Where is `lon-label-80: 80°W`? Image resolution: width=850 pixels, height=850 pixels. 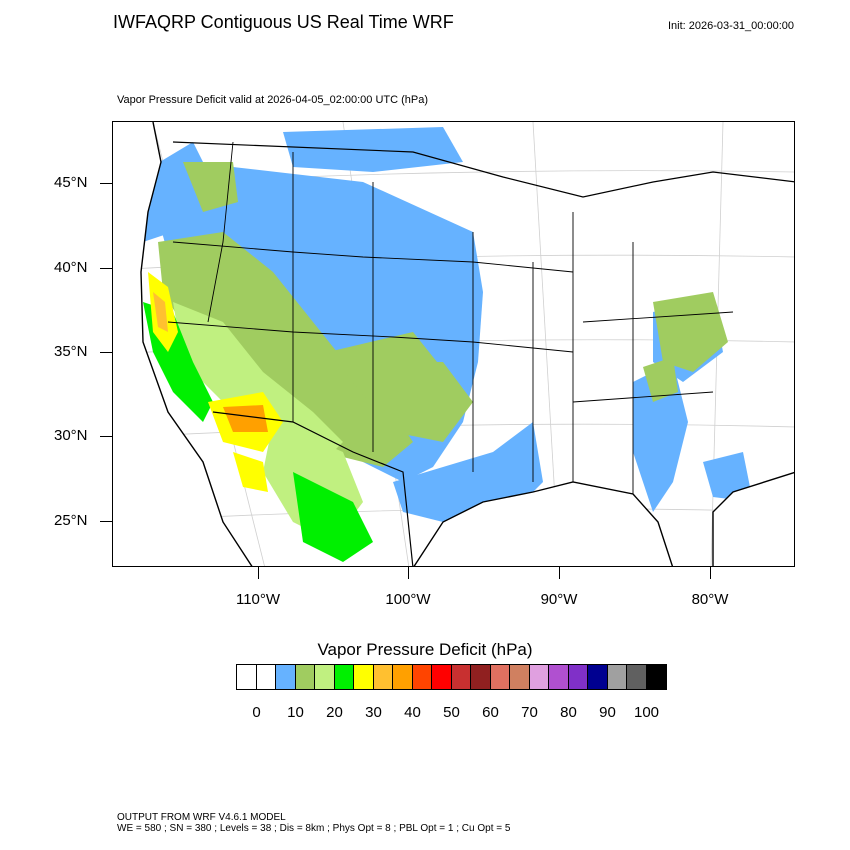
lon-label-80: 80°W is located at coordinates (710, 599).